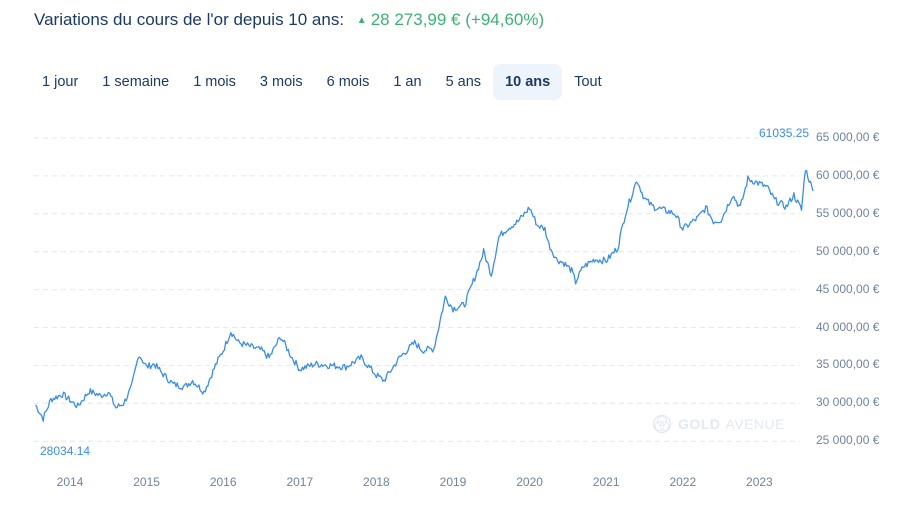 This screenshot has height=522, width=920. I want to click on y-tick-label: 40 000,00 €, so click(848, 326).